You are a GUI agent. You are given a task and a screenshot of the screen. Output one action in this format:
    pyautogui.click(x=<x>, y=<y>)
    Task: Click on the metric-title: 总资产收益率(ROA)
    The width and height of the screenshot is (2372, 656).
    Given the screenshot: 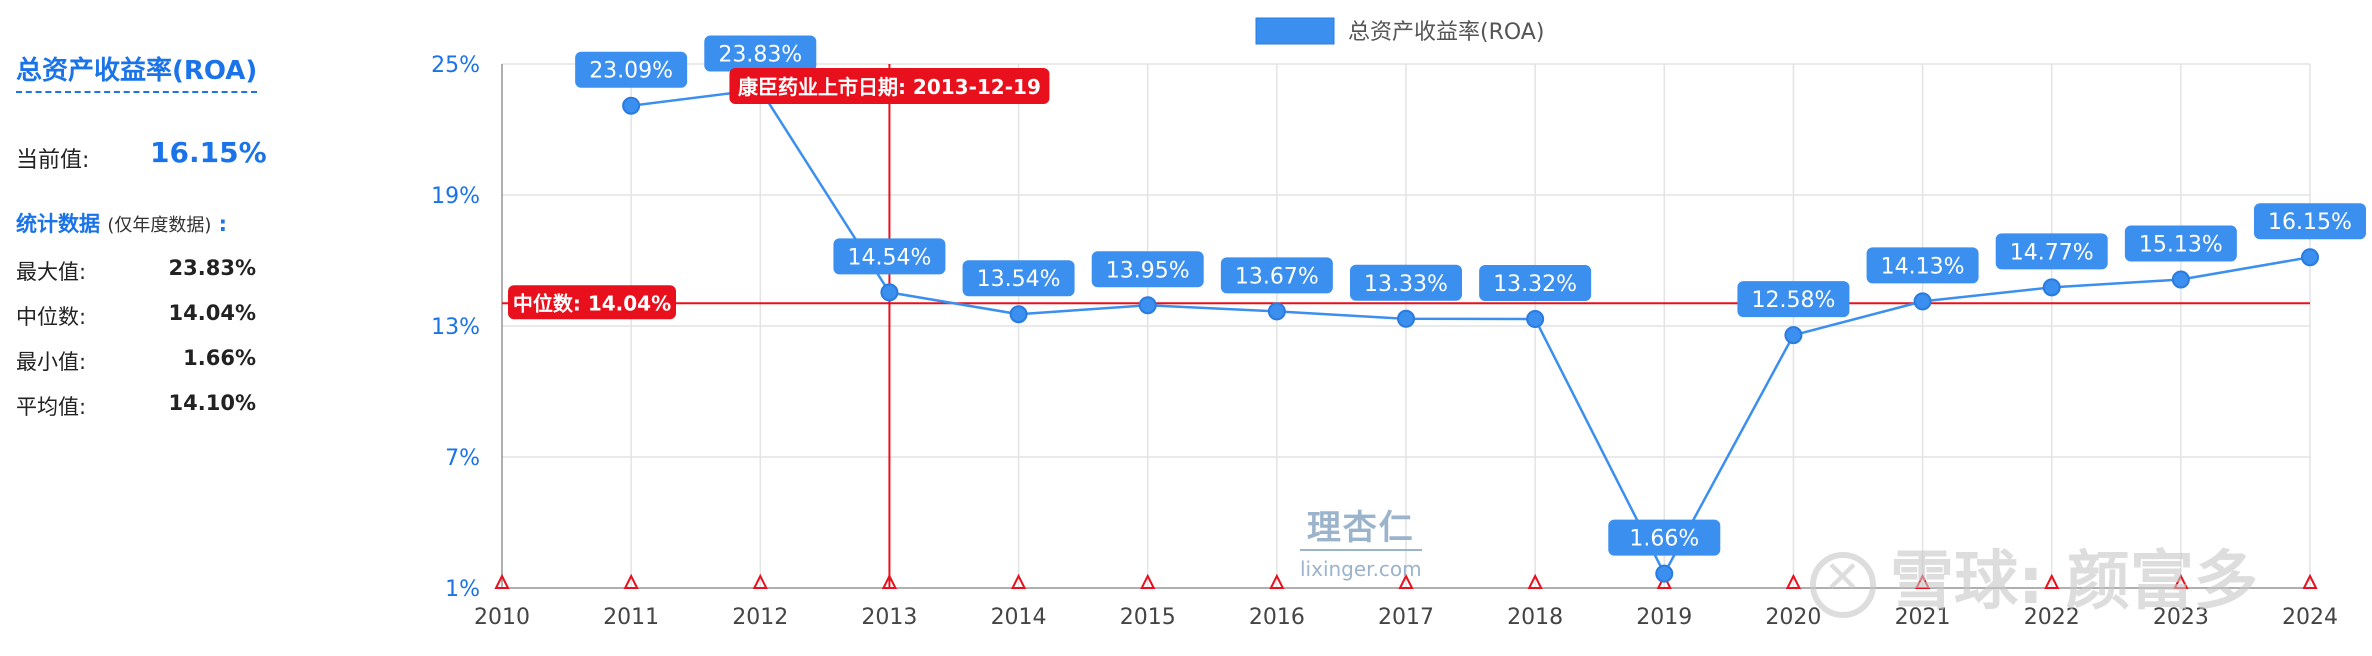 What is the action you would take?
    pyautogui.click(x=137, y=71)
    